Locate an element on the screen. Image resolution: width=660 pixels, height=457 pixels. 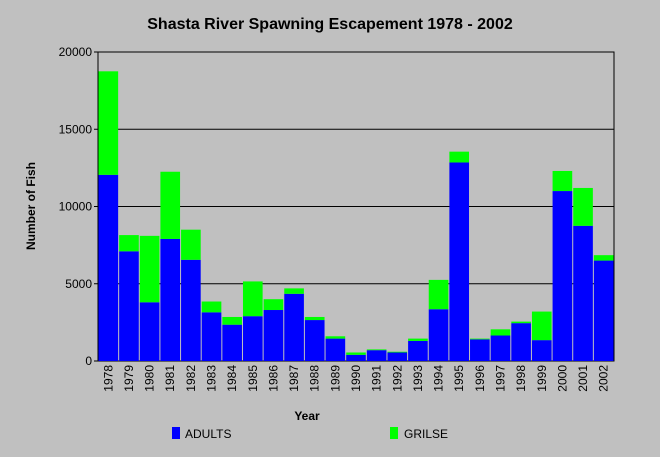
bar-adults-1981 is located at coordinates (170, 299).